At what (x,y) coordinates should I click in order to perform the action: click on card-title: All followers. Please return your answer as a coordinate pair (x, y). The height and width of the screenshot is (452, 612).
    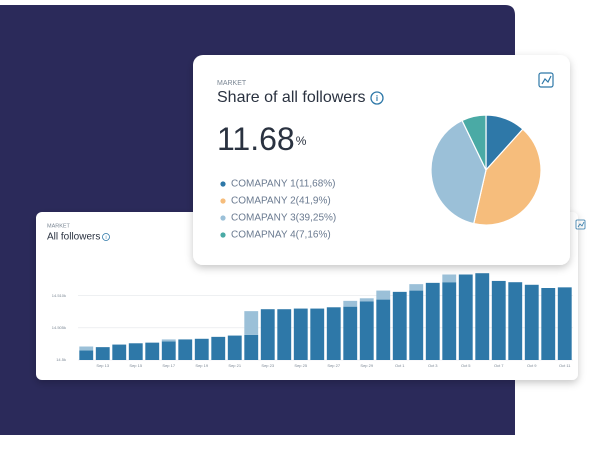
    Looking at the image, I should click on (73, 237).